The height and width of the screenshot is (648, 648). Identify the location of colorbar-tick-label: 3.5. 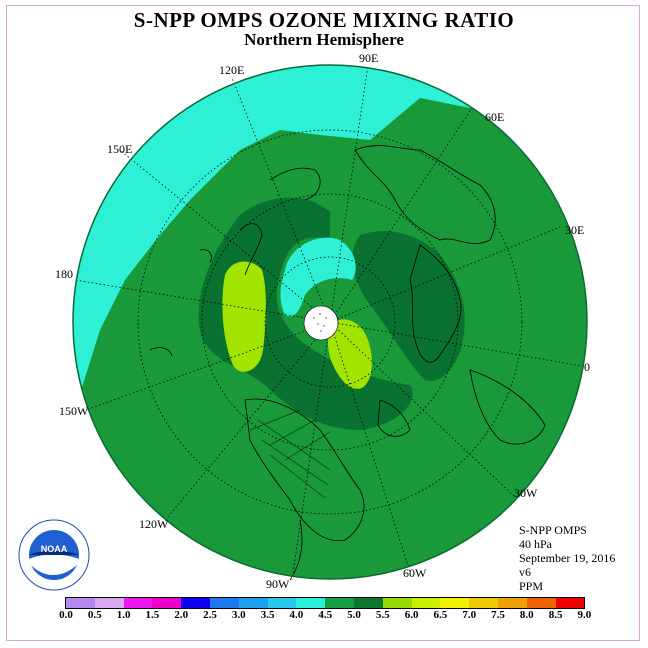
(267, 615).